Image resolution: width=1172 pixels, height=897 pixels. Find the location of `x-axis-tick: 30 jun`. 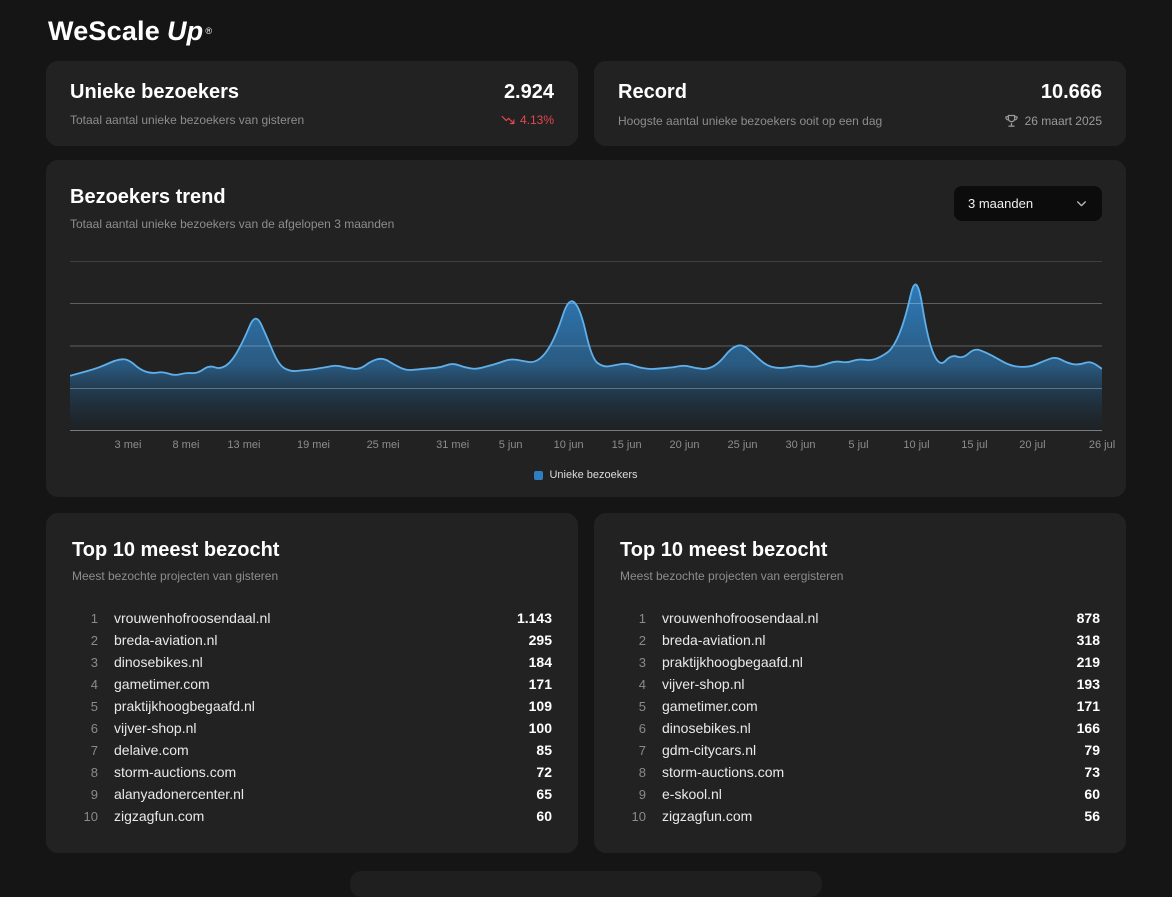

x-axis-tick: 30 jun is located at coordinates (800, 445).